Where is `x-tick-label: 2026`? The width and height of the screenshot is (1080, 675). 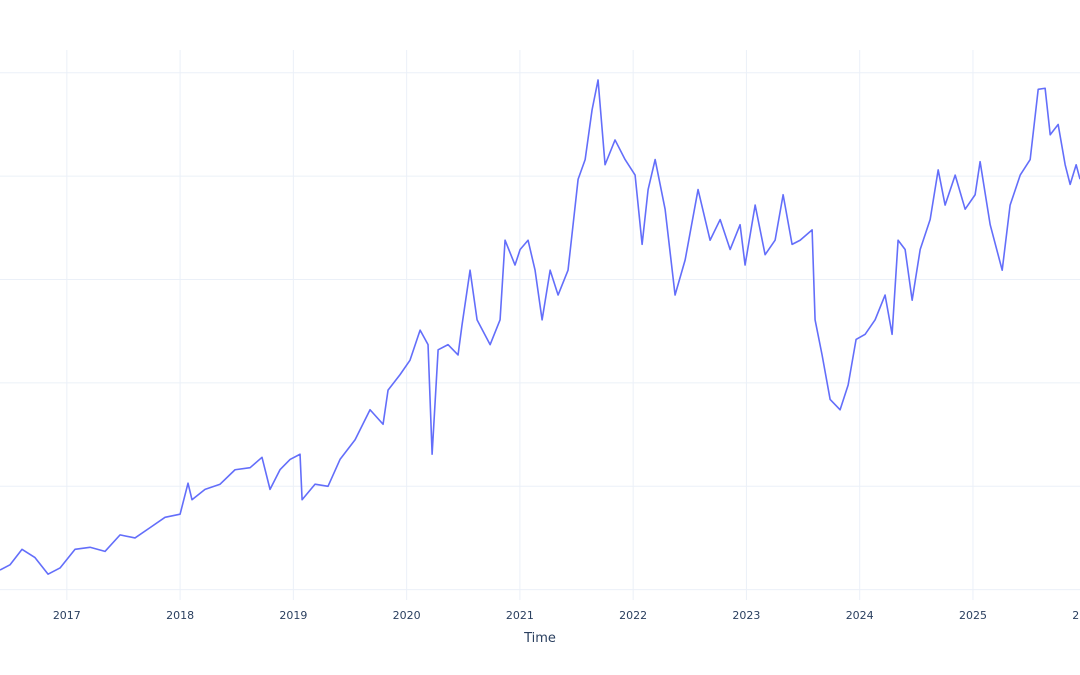 x-tick-label: 2026 is located at coordinates (1076, 615).